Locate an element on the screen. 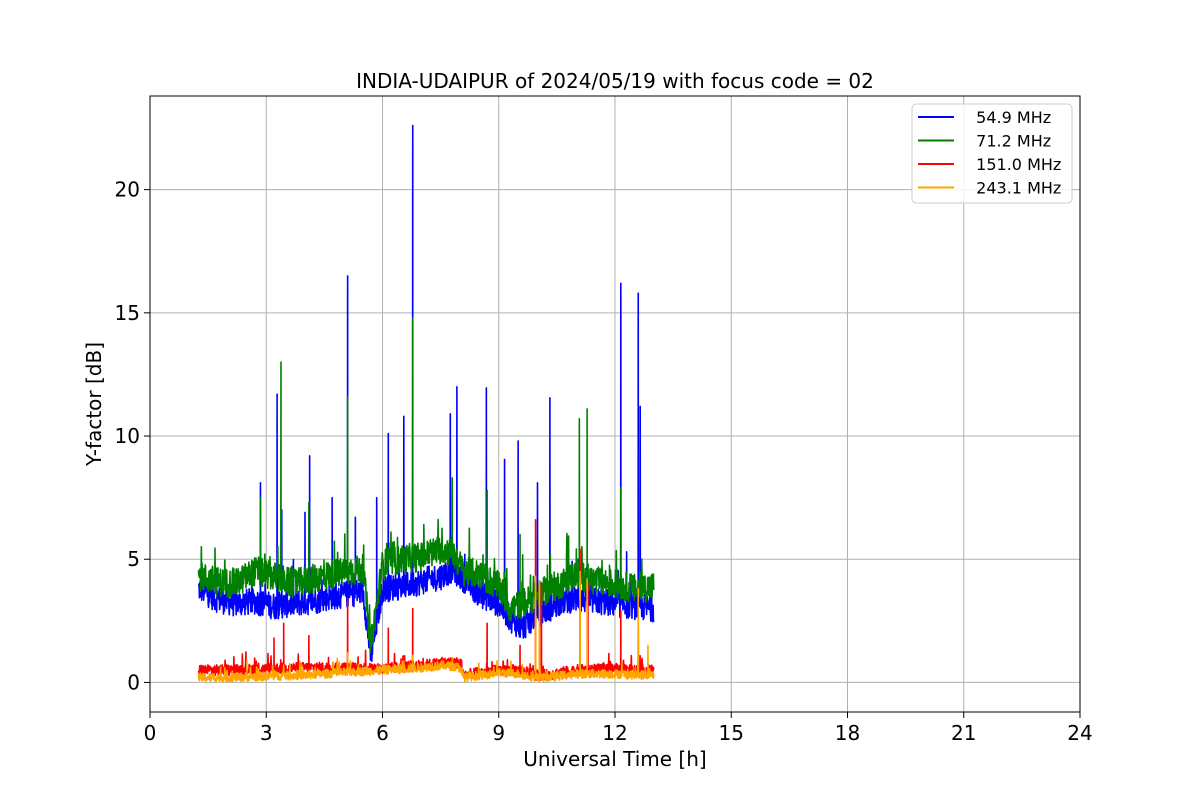 The width and height of the screenshot is (1200, 800). legend-label: 54.9 MHz is located at coordinates (1008, 117).